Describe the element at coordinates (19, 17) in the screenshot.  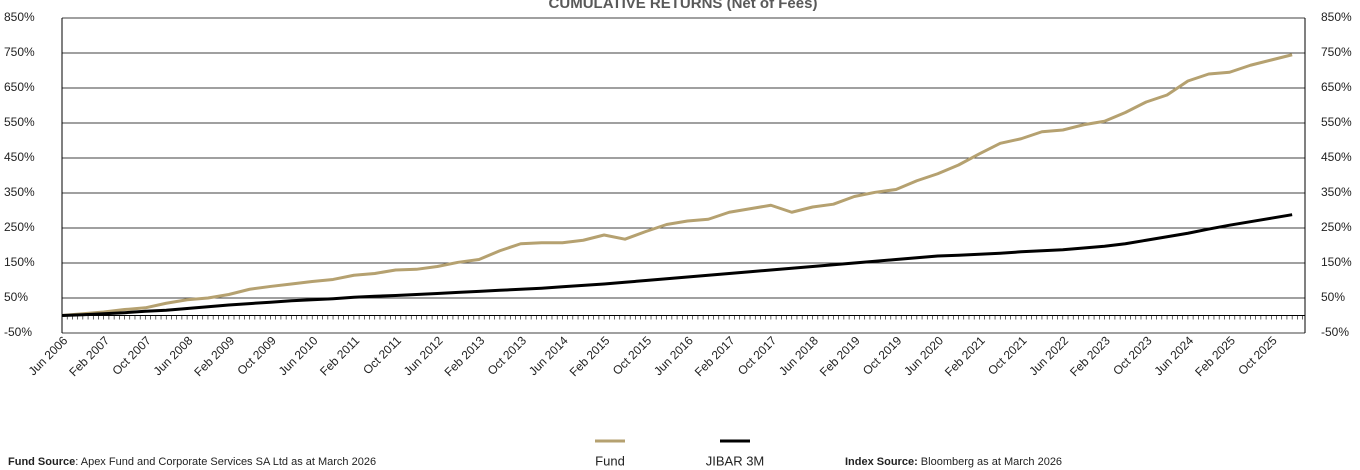
I see `y-tick-label: 850%` at that location.